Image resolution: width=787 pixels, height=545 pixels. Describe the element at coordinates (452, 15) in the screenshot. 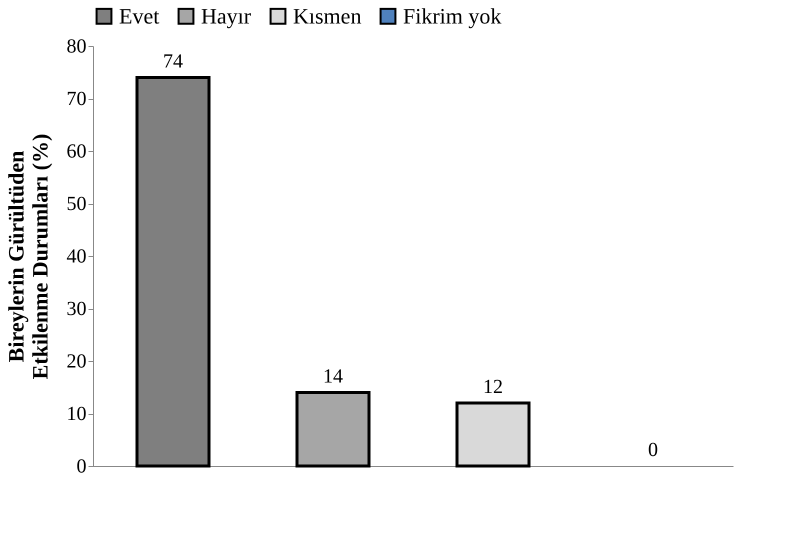

I see `legend-label: Fikrim yok` at that location.